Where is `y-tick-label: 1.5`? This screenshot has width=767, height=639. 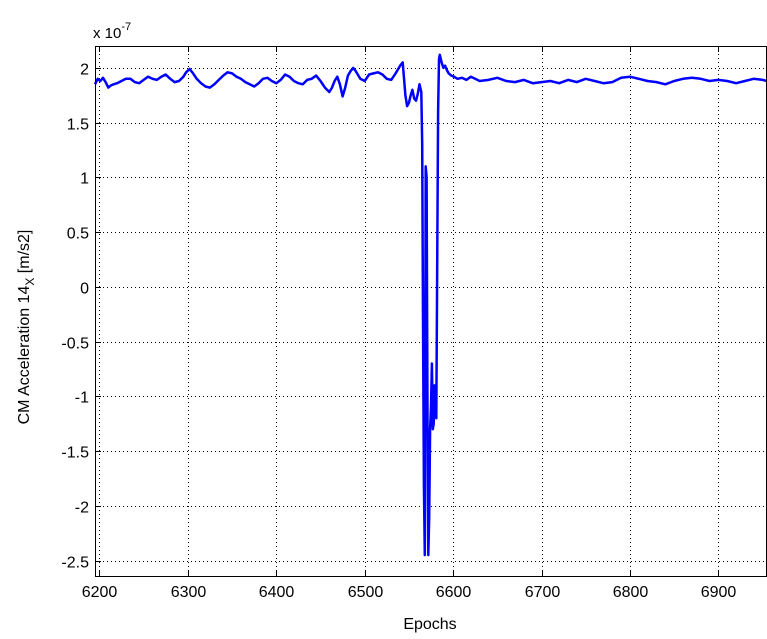 y-tick-label: 1.5 is located at coordinates (78, 125).